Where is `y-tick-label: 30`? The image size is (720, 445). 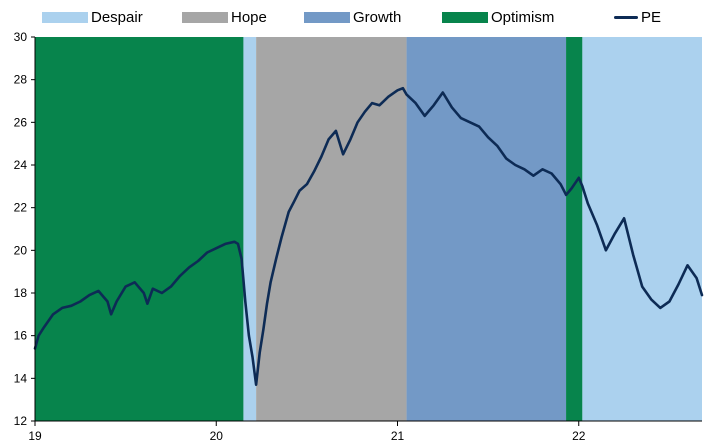
y-tick-label: 30 is located at coordinates (21, 37).